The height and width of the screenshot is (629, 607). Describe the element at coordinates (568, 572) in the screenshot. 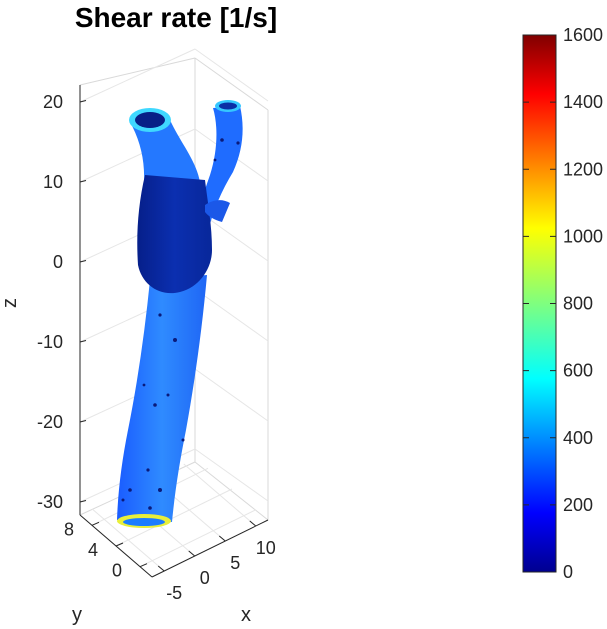

I see `colorbar-tick-label: 0` at that location.